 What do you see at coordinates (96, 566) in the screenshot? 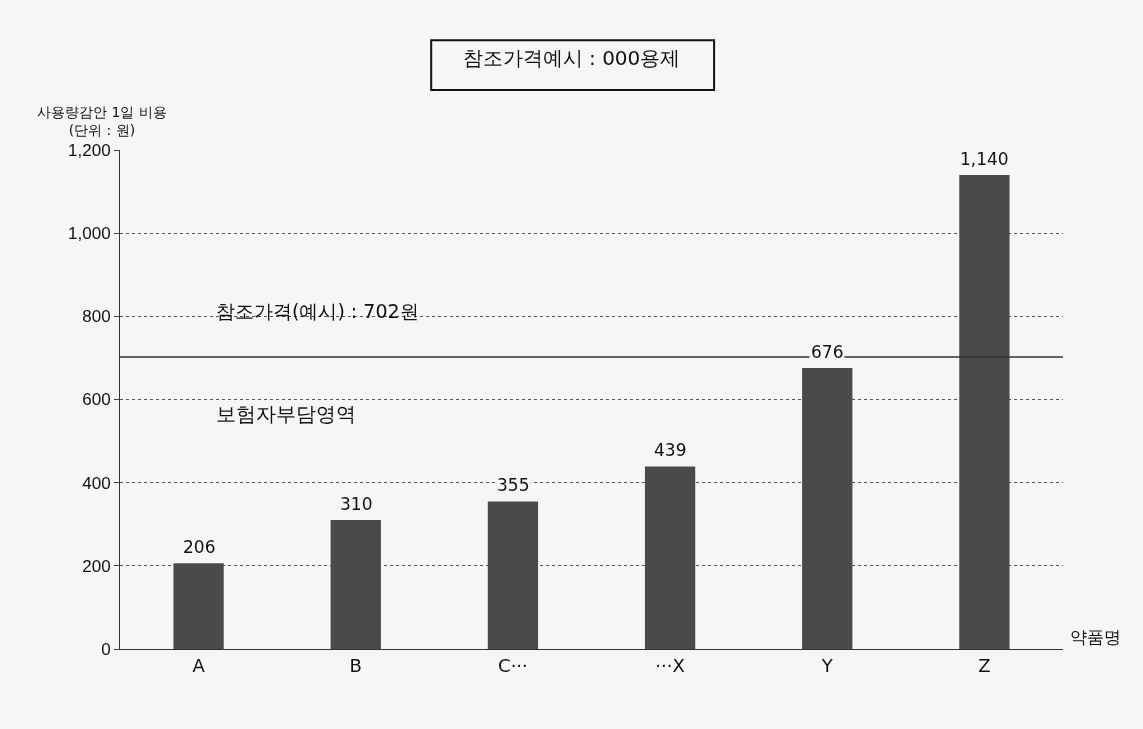
I see `y-tick-label: 200` at bounding box center [96, 566].